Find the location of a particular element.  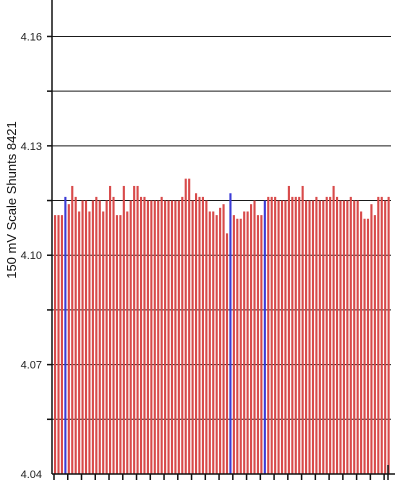

y-tick-label: 4.16 is located at coordinates (31, 37).